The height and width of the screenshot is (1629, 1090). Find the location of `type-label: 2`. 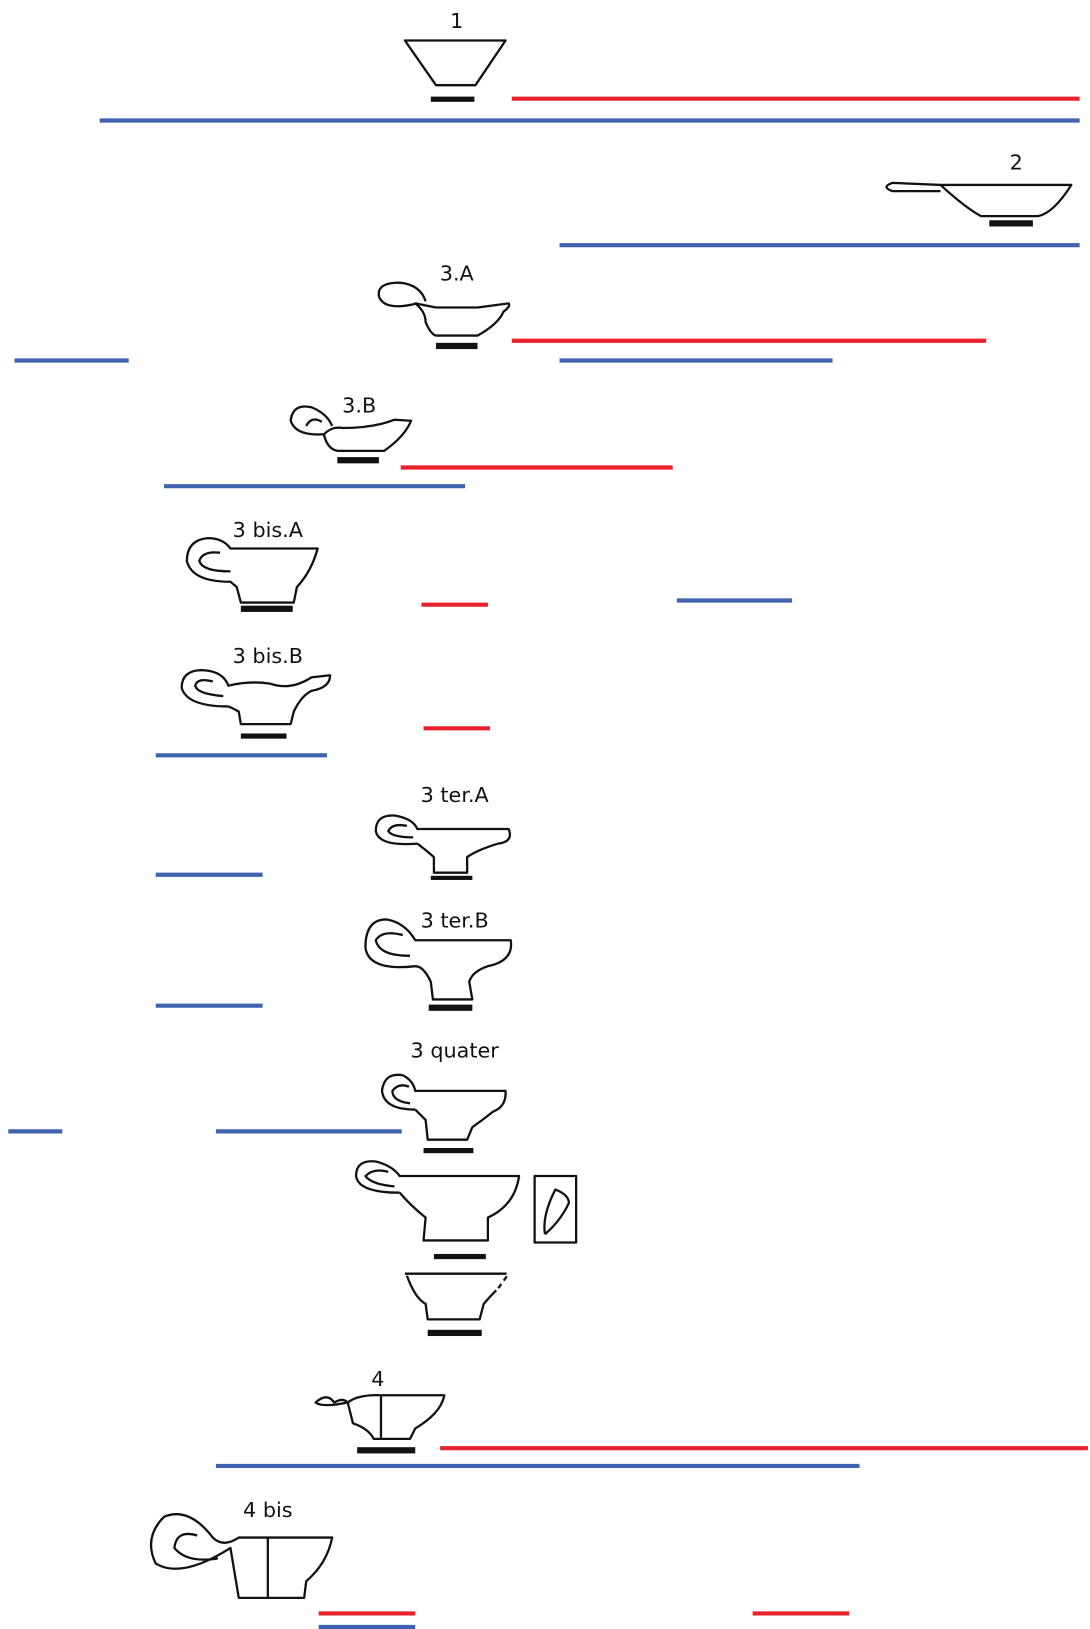

type-label: 2 is located at coordinates (1016, 162).